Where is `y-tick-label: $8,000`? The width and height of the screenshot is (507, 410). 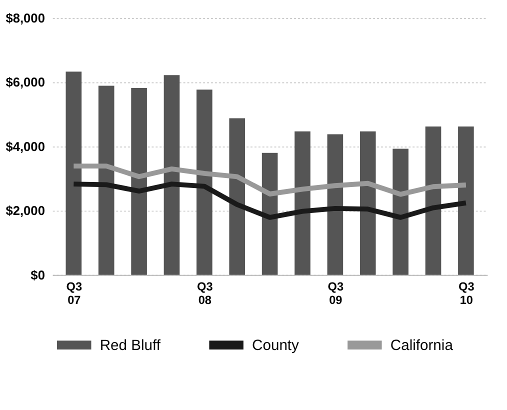
y-tick-label: $8,000 is located at coordinates (25, 18).